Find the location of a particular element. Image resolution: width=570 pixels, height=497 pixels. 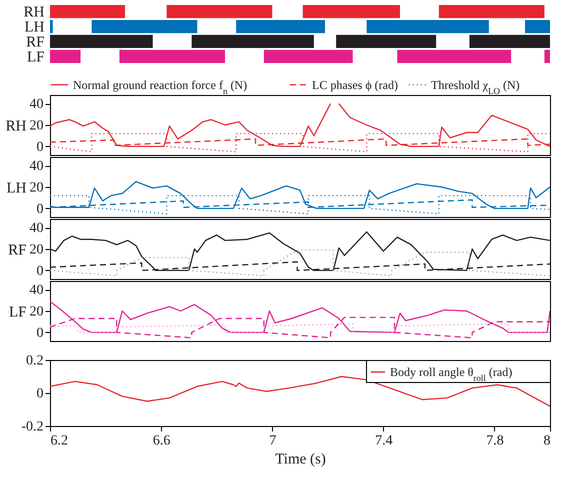

x-tick-label: 7 is located at coordinates (272, 441).